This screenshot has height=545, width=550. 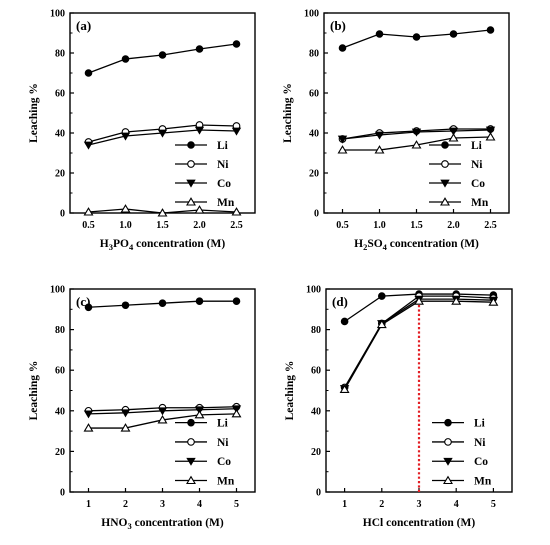 I want to click on x-tick-label: 4, so click(x=199, y=504).